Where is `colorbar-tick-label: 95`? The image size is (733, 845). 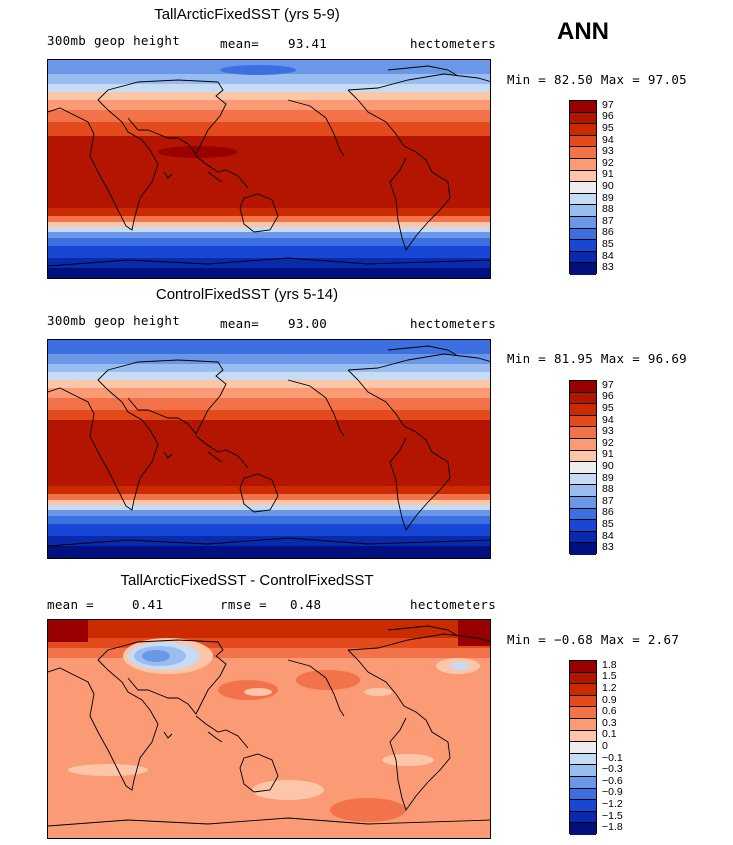
colorbar-tick-label: 95 is located at coordinates (608, 128).